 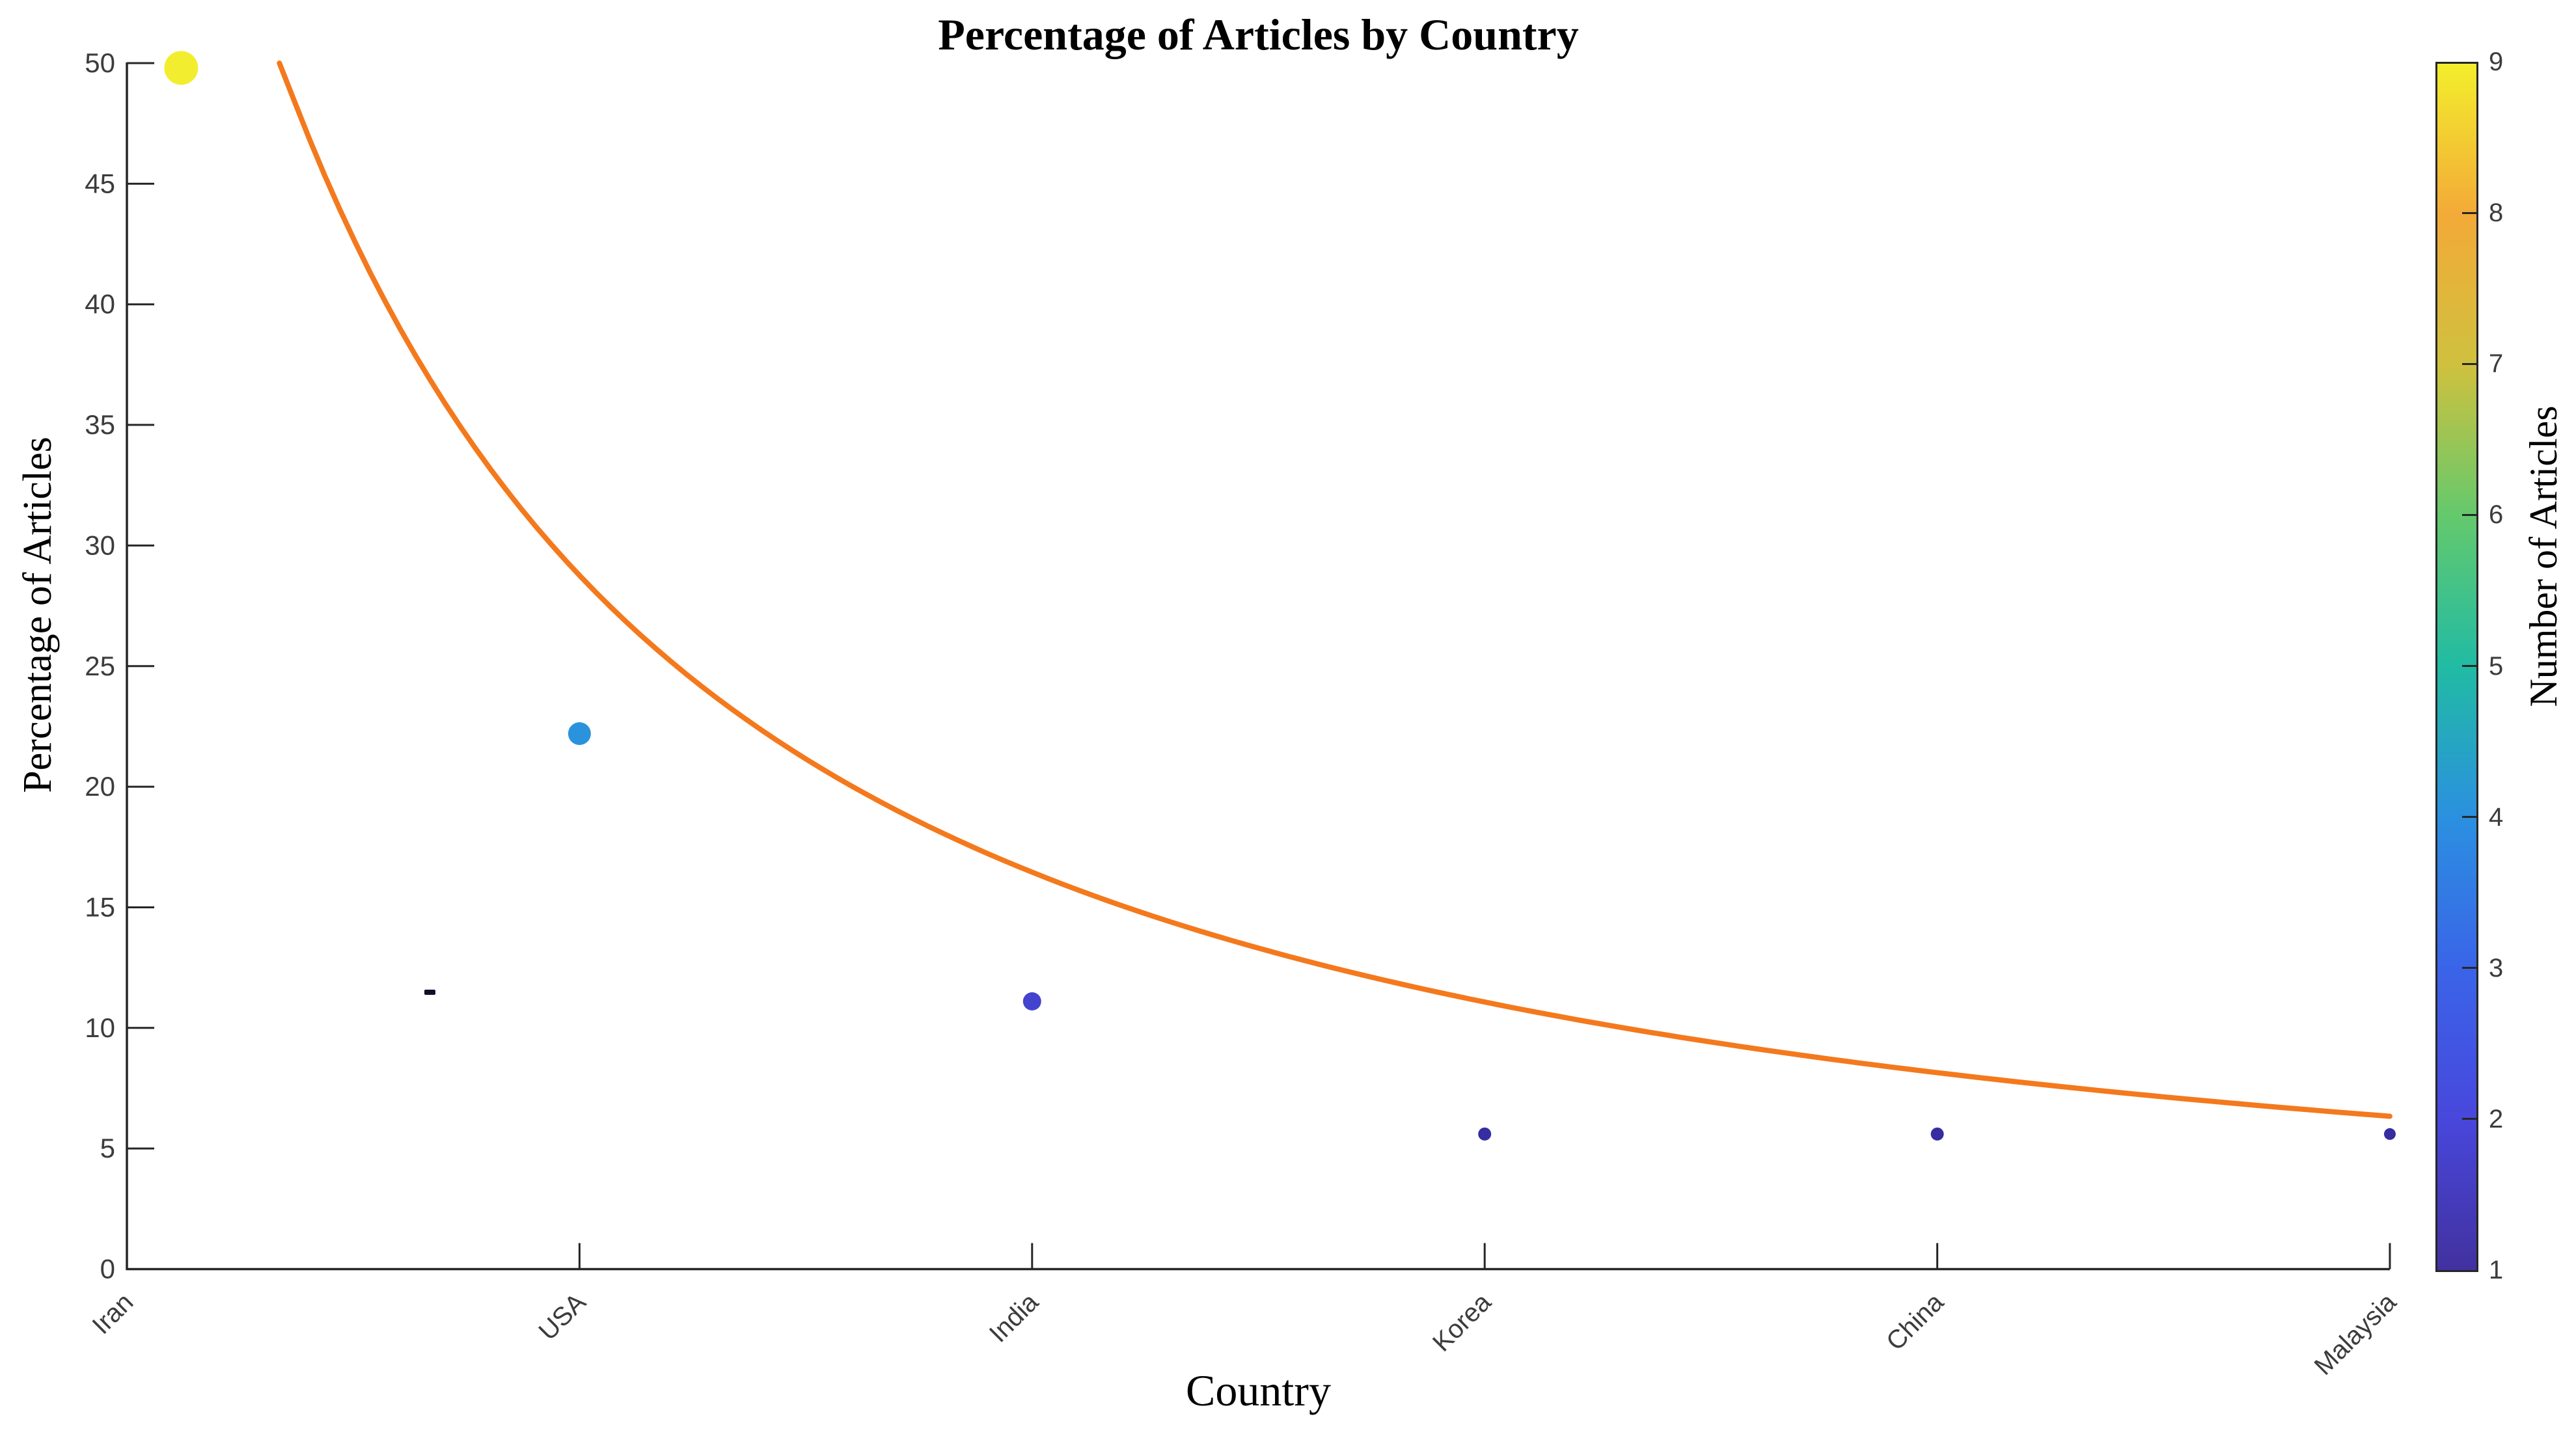 What do you see at coordinates (100, 304) in the screenshot?
I see `y-tick-label: 40` at bounding box center [100, 304].